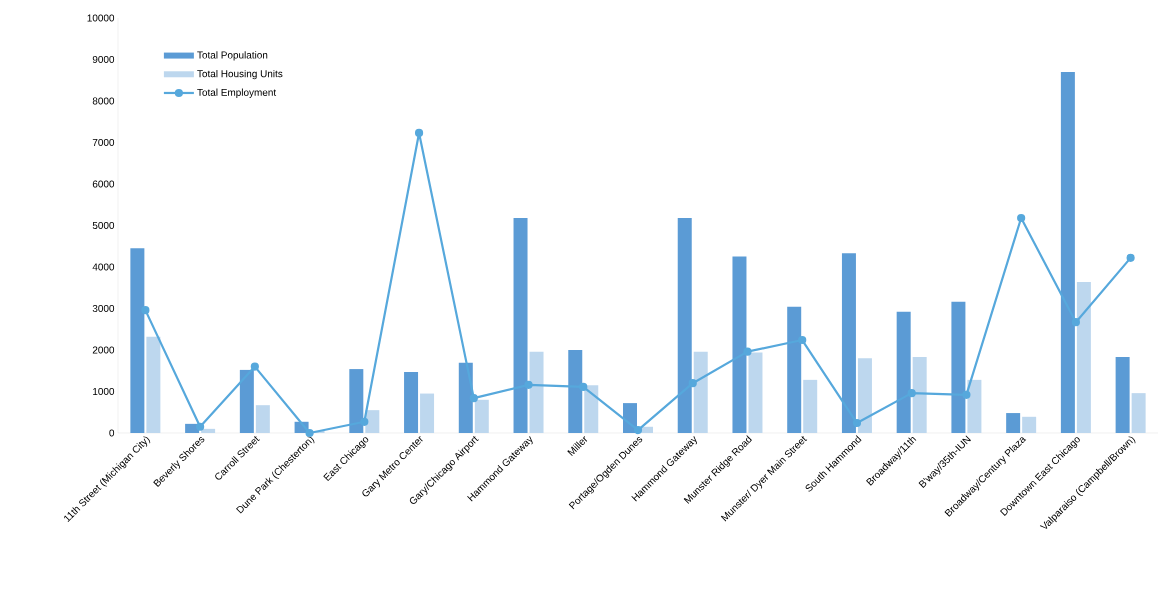  Describe the element at coordinates (237, 93) in the screenshot. I see `legend-label: Total Employment` at that location.